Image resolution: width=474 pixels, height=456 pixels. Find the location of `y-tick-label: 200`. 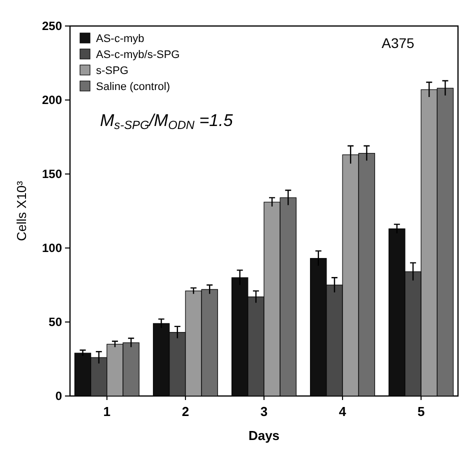

y-tick-label: 200 is located at coordinates (52, 100).